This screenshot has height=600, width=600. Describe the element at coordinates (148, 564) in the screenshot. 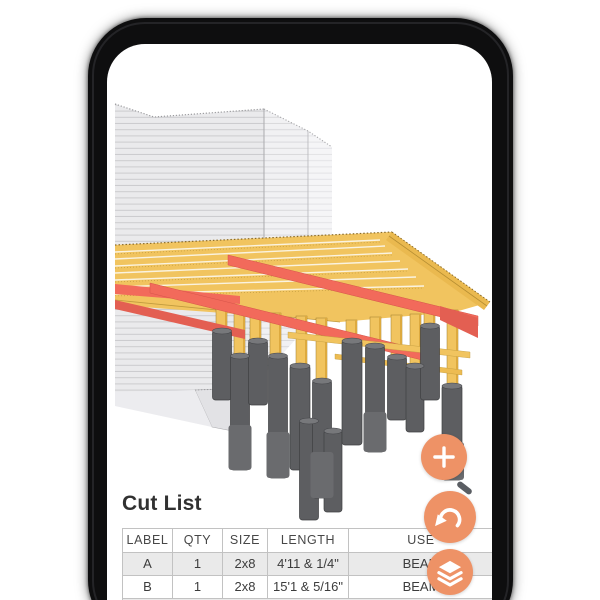

I see `cell-label: A` at that location.